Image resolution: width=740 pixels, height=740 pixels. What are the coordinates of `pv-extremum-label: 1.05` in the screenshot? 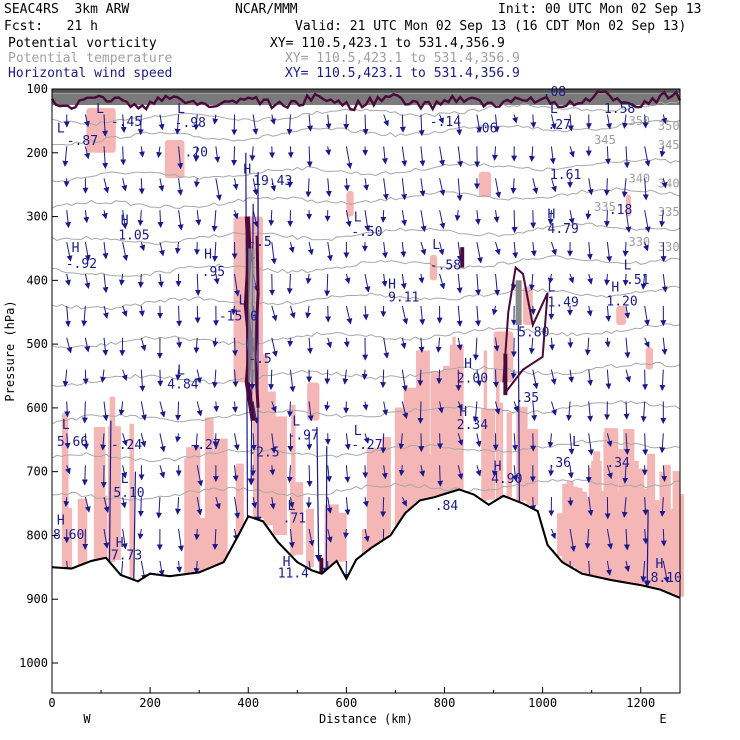 It's located at (133, 235).